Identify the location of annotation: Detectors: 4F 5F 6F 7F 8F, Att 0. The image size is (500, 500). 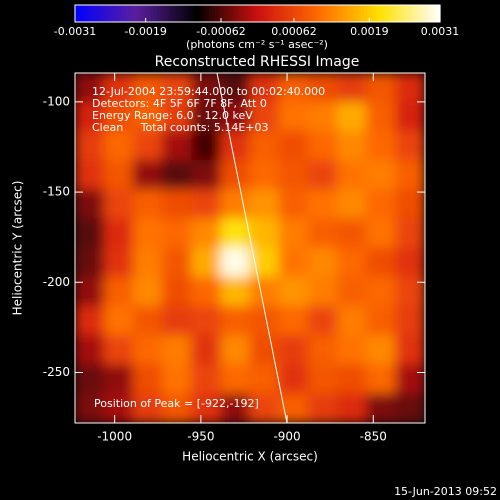
(179, 103).